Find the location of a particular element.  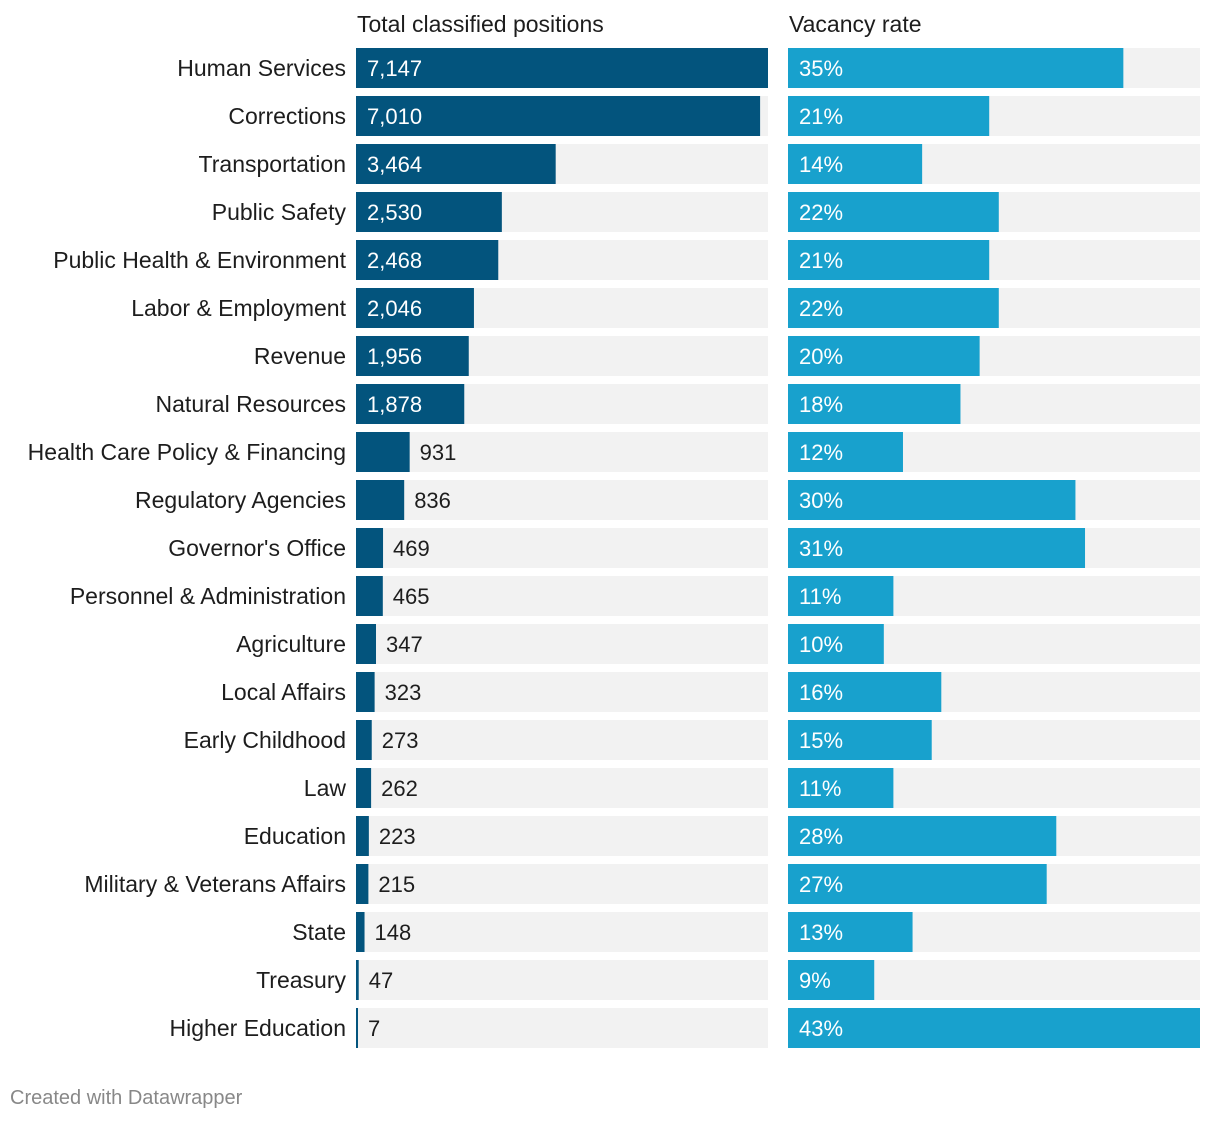

positions-value-label: 273 is located at coordinates (400, 740).